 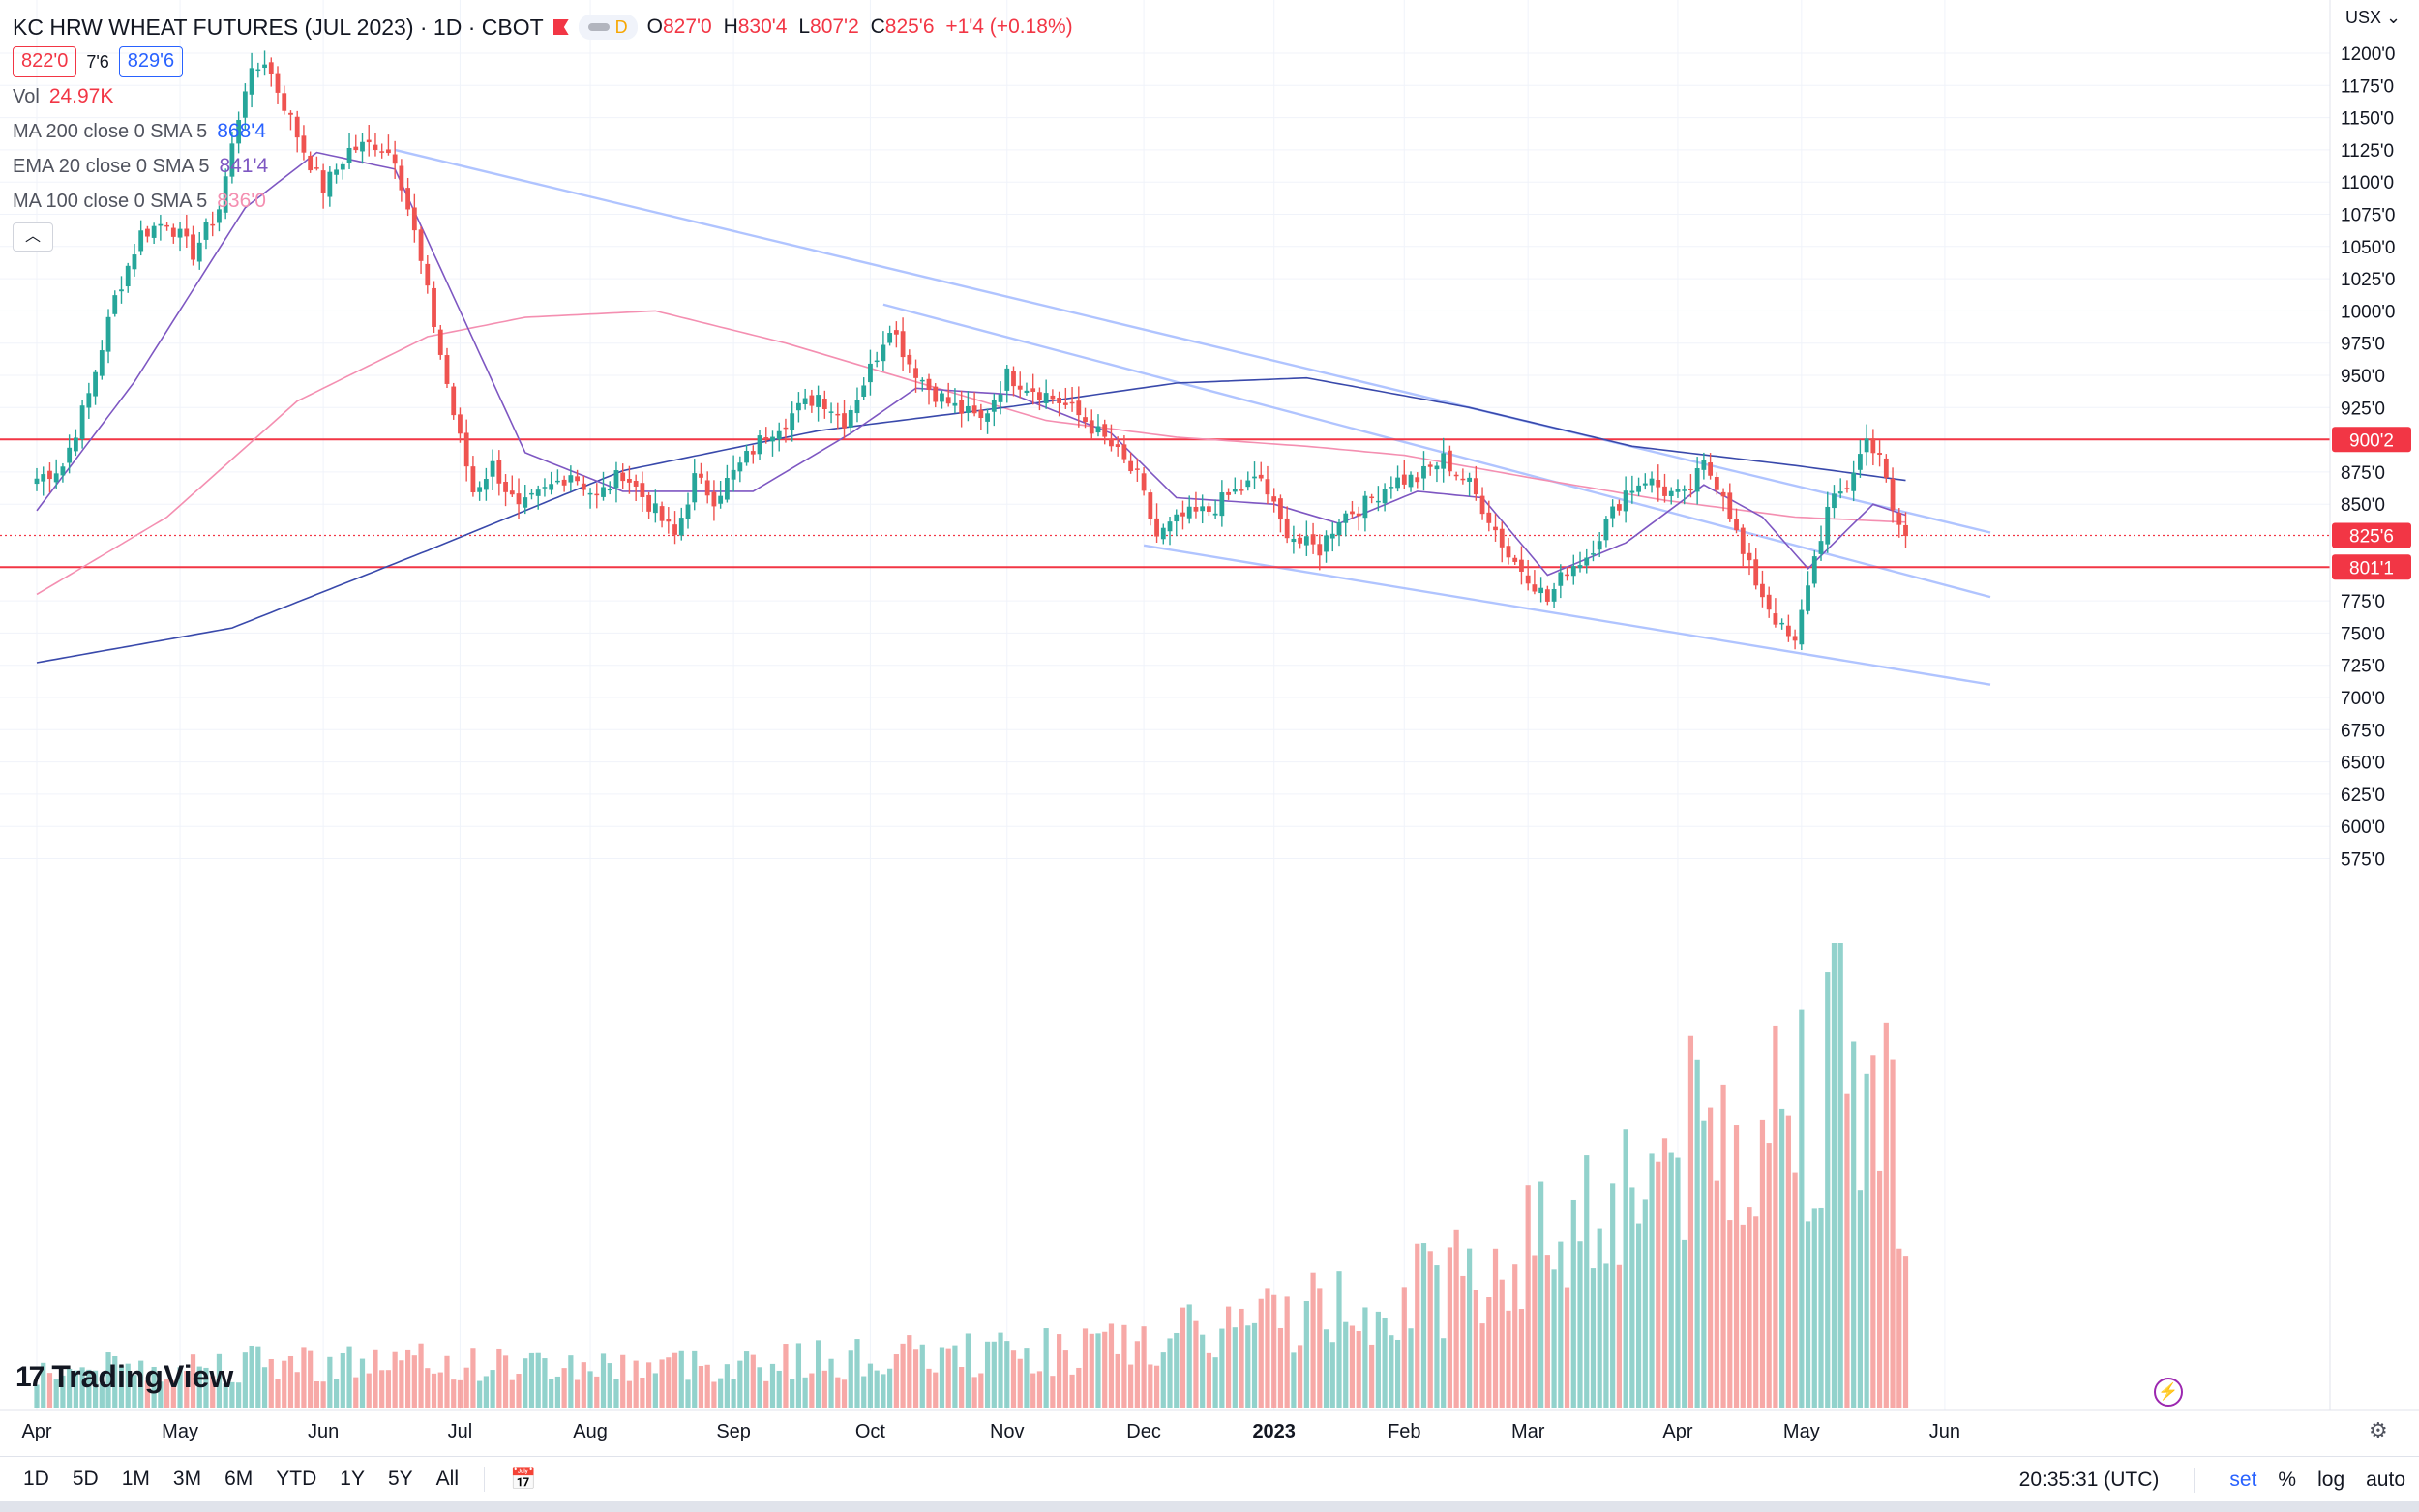 I want to click on range-1y: 1Y, so click(x=353, y=1479).